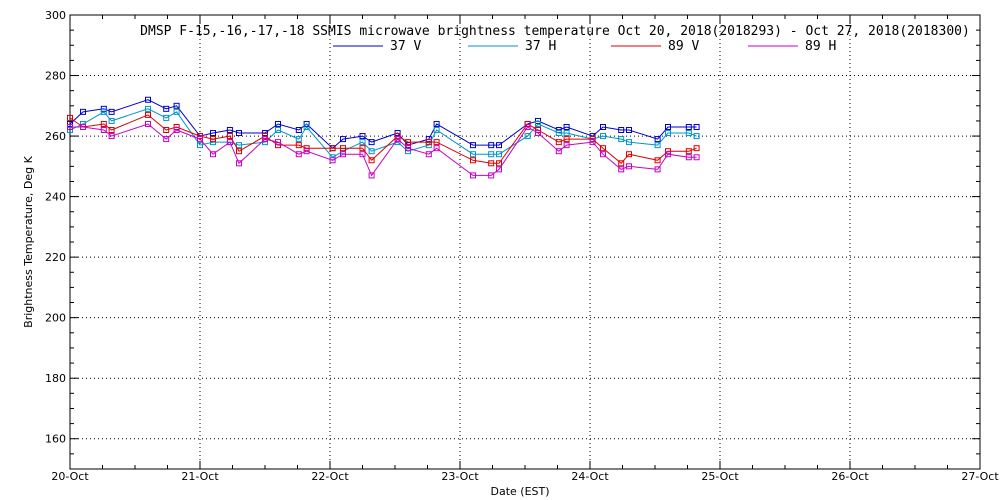 The height and width of the screenshot is (500, 1000). Describe the element at coordinates (55, 439) in the screenshot. I see `y-tick-label: 160` at that location.